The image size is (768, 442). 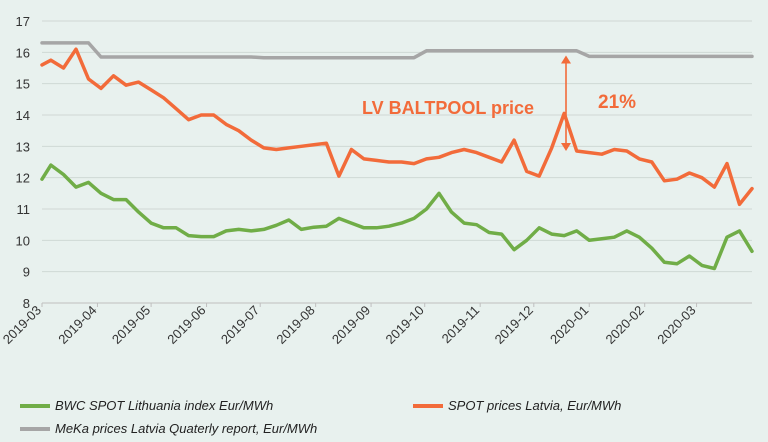 What do you see at coordinates (404, 325) in the screenshot?
I see `x-tick-label: 2019-10` at bounding box center [404, 325].